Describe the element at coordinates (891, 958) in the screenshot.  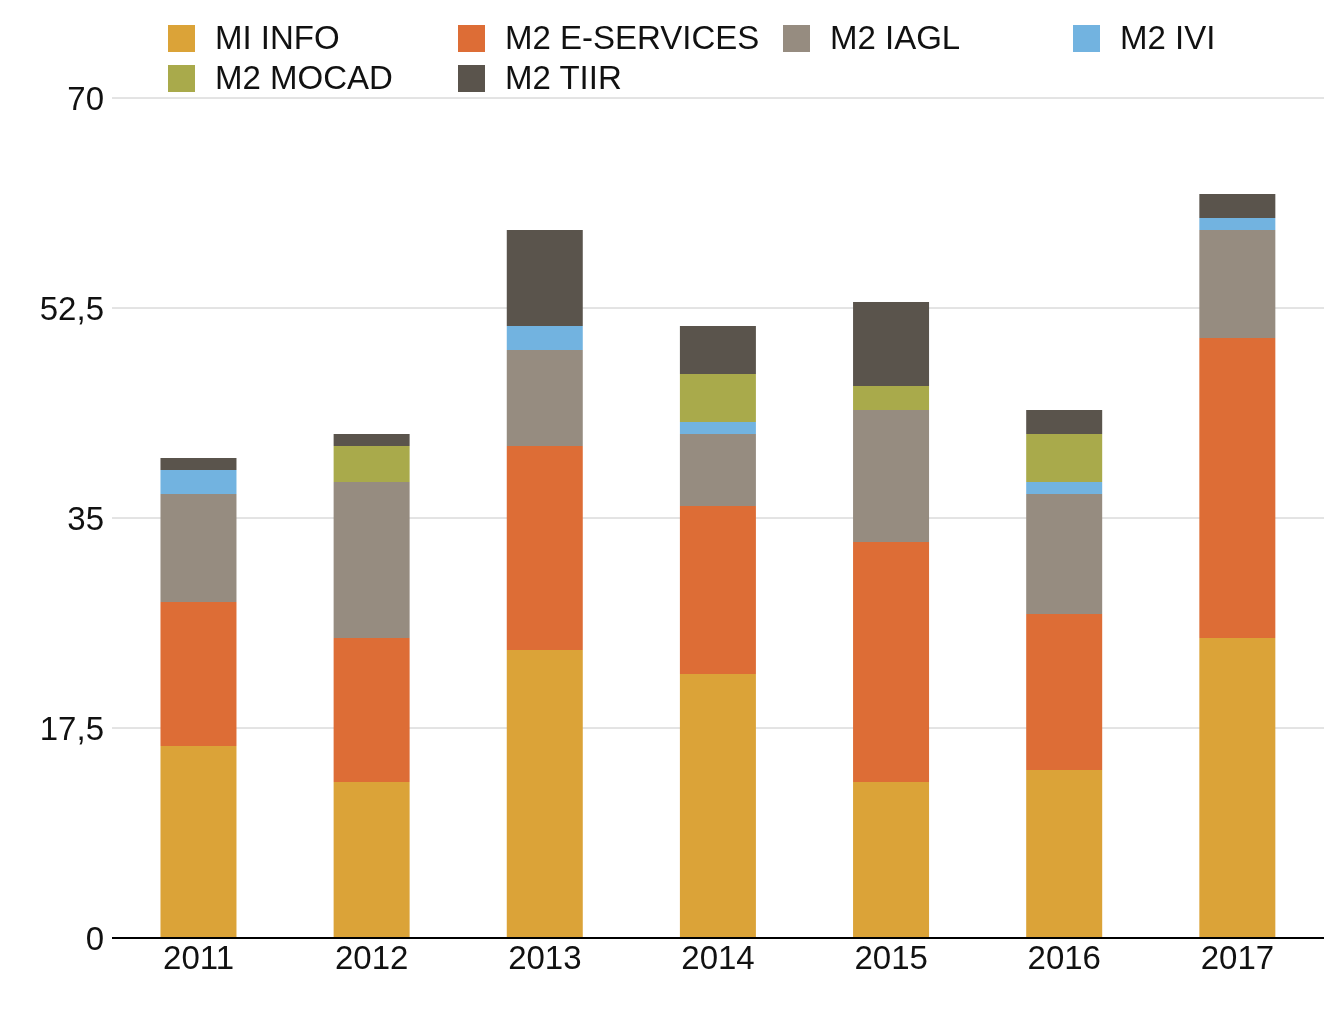
I see `x-tick-label: 2015` at that location.